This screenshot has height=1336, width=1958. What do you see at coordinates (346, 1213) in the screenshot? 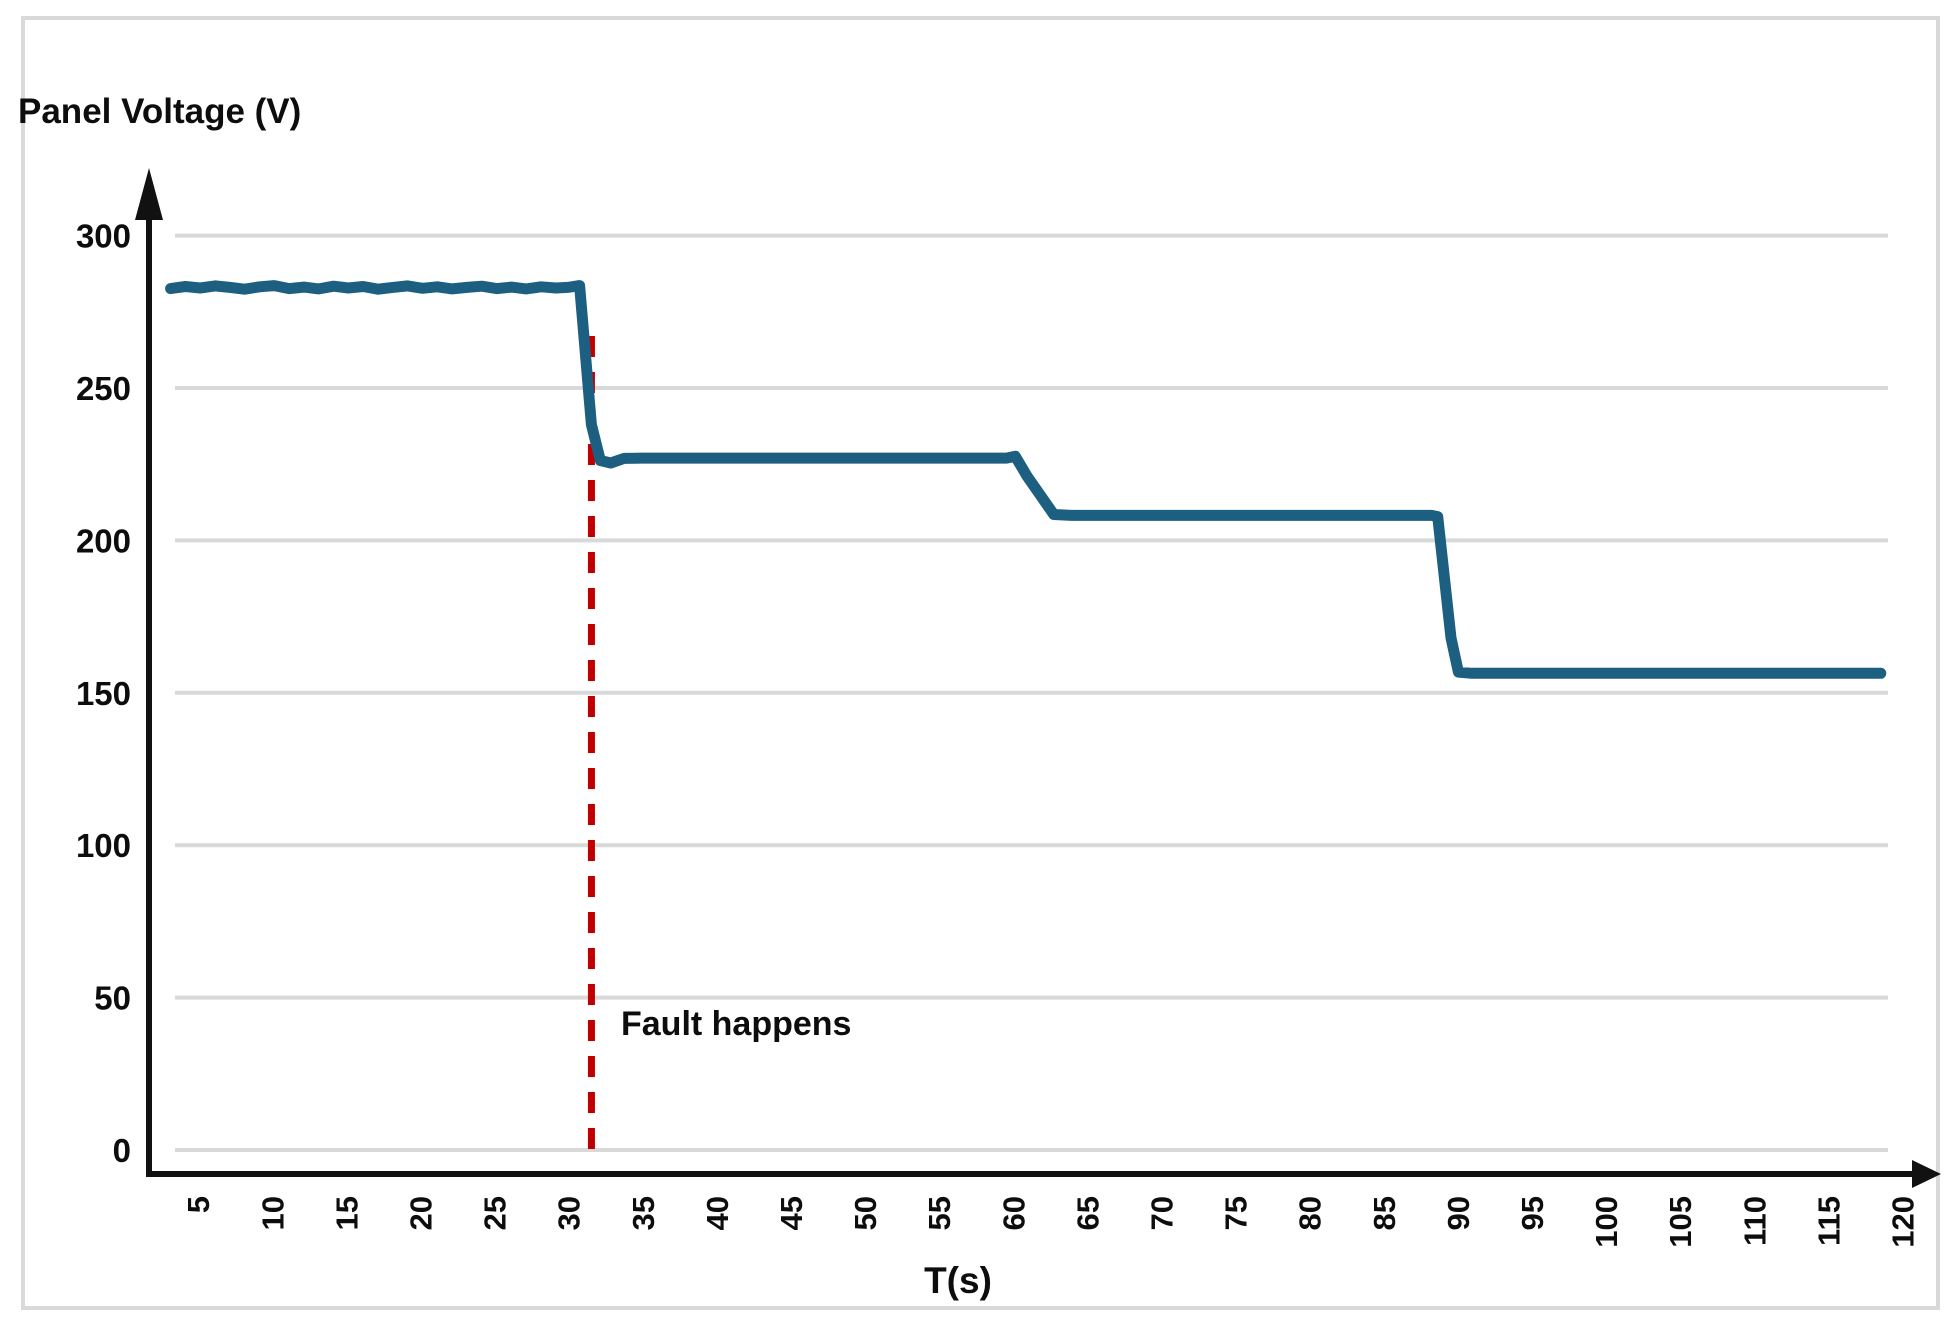
I see `x-tick-label-15: 15` at bounding box center [346, 1213].